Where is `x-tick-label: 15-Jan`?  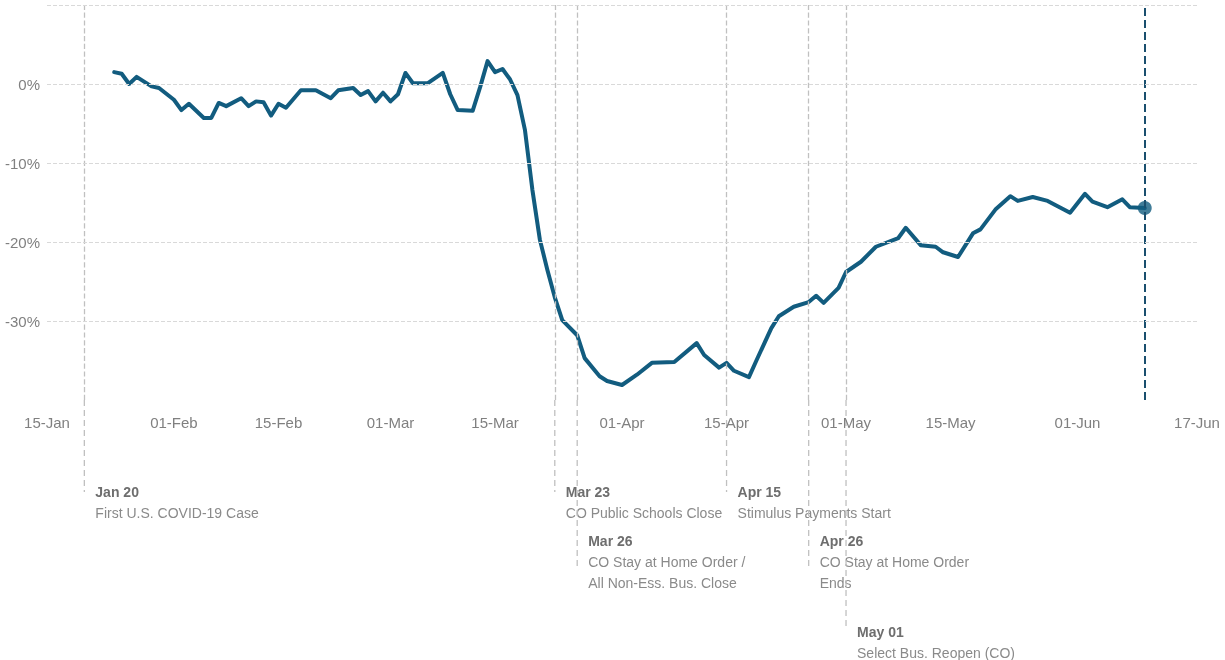
x-tick-label: 15-Jan is located at coordinates (47, 422).